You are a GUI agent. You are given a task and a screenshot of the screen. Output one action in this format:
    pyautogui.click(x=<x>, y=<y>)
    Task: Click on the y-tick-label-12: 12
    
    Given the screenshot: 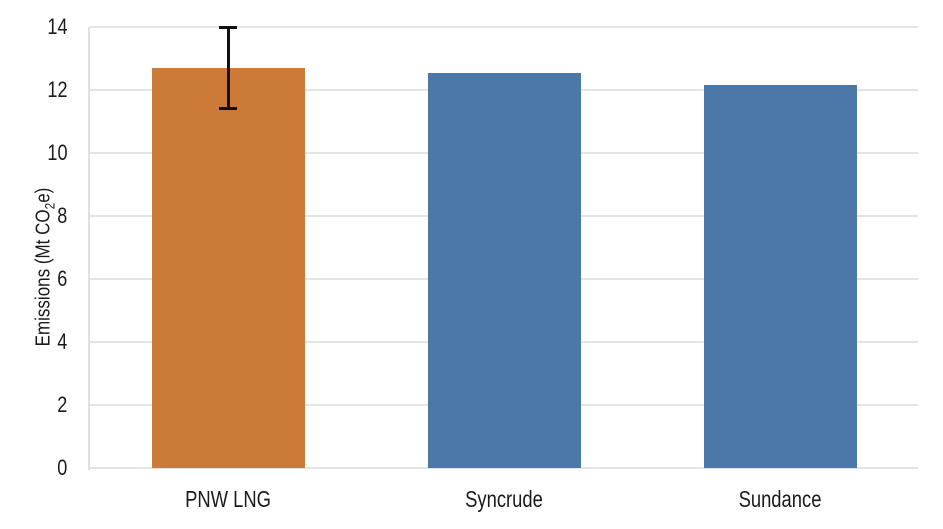 What is the action you would take?
    pyautogui.click(x=56, y=89)
    